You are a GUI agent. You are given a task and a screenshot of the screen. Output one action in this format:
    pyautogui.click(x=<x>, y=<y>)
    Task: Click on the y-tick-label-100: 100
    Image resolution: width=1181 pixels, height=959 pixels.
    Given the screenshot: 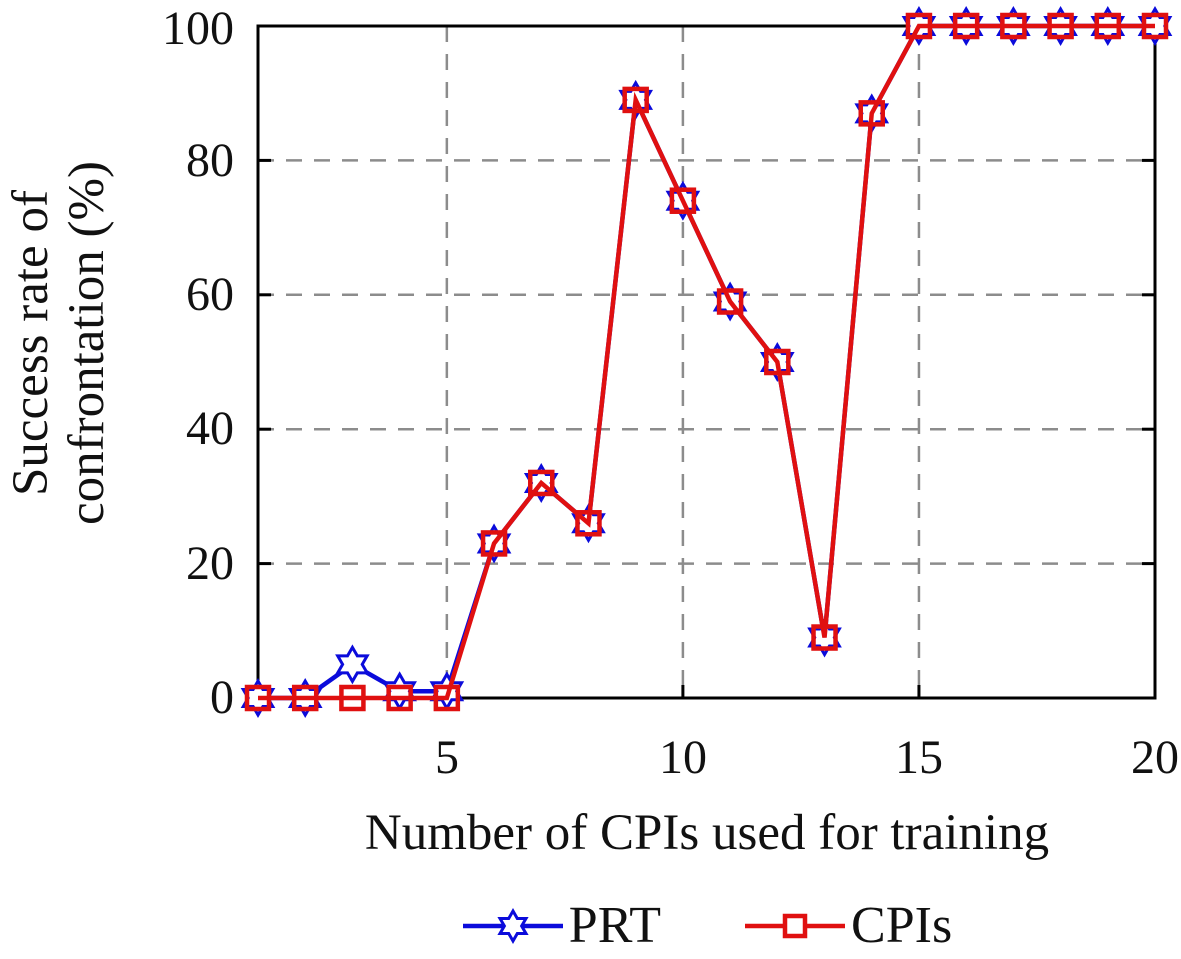 What is the action you would take?
    pyautogui.click(x=198, y=28)
    